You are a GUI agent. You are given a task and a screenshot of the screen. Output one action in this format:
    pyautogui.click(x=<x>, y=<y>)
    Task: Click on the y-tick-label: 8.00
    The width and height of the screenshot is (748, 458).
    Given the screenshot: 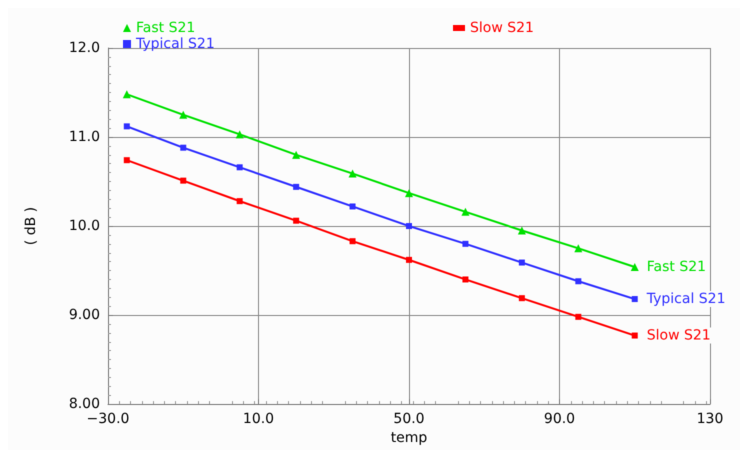 What is the action you would take?
    pyautogui.click(x=84, y=404)
    